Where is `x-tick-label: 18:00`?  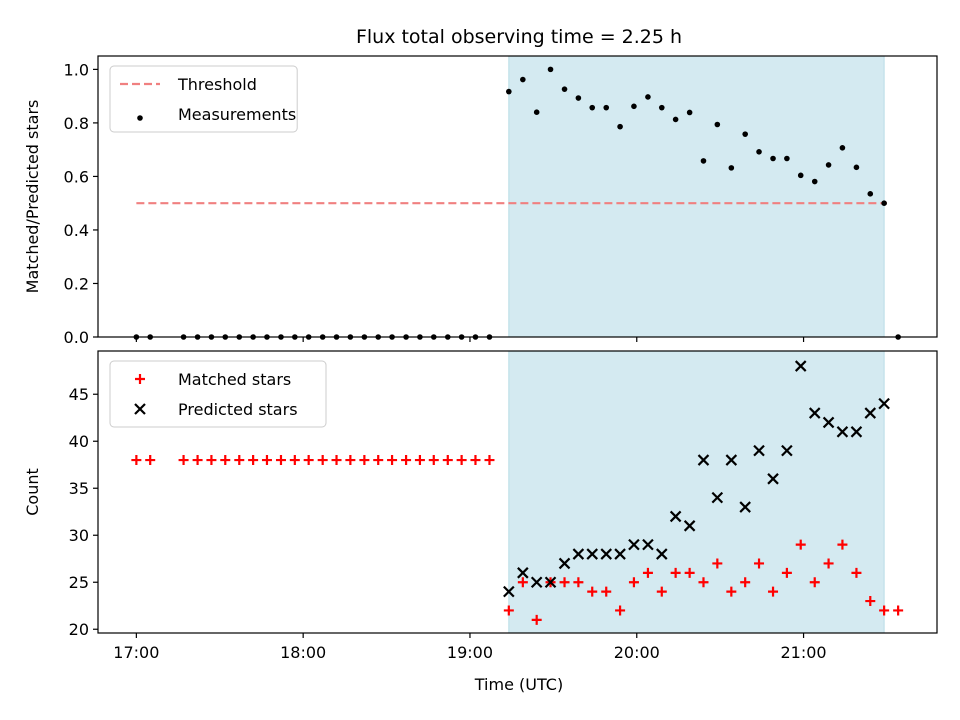
x-tick-label: 18:00 is located at coordinates (303, 652).